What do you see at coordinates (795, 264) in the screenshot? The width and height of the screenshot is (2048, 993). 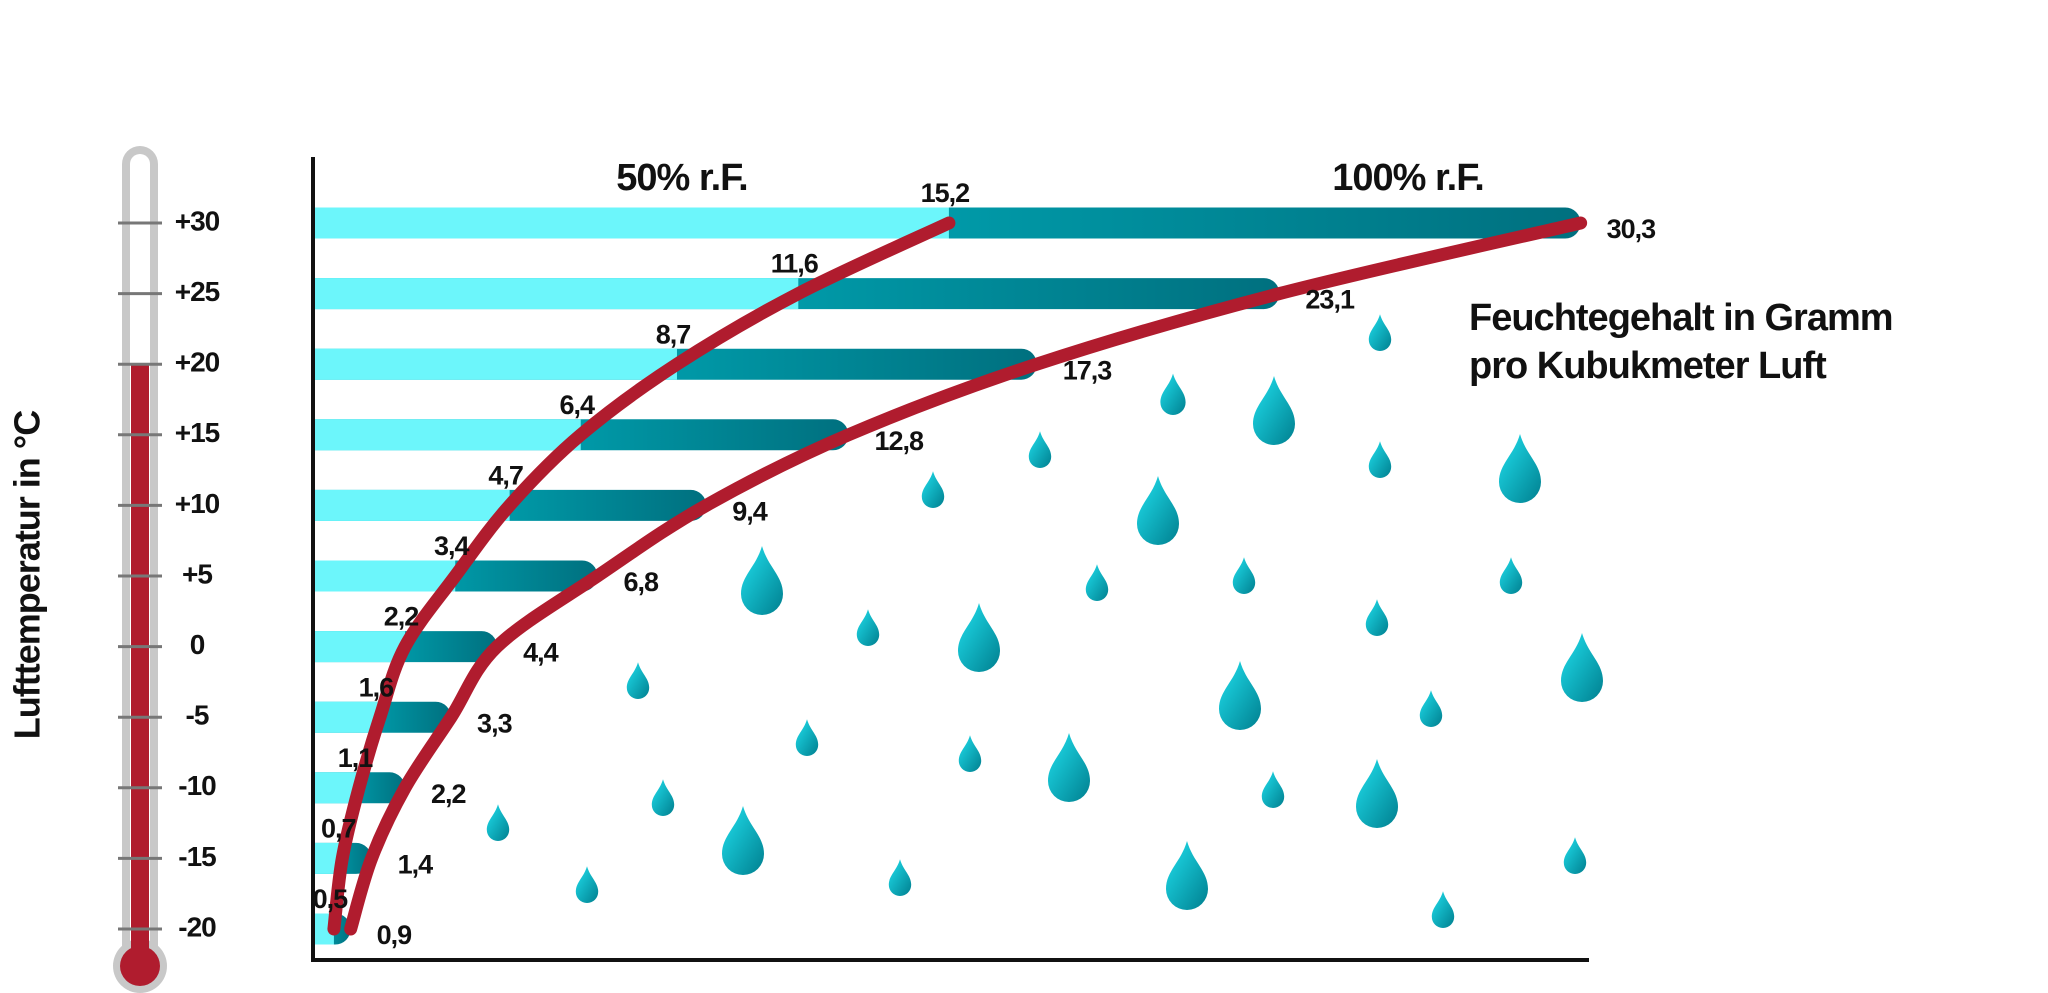 I see `value-label: 11,6` at bounding box center [795, 264].